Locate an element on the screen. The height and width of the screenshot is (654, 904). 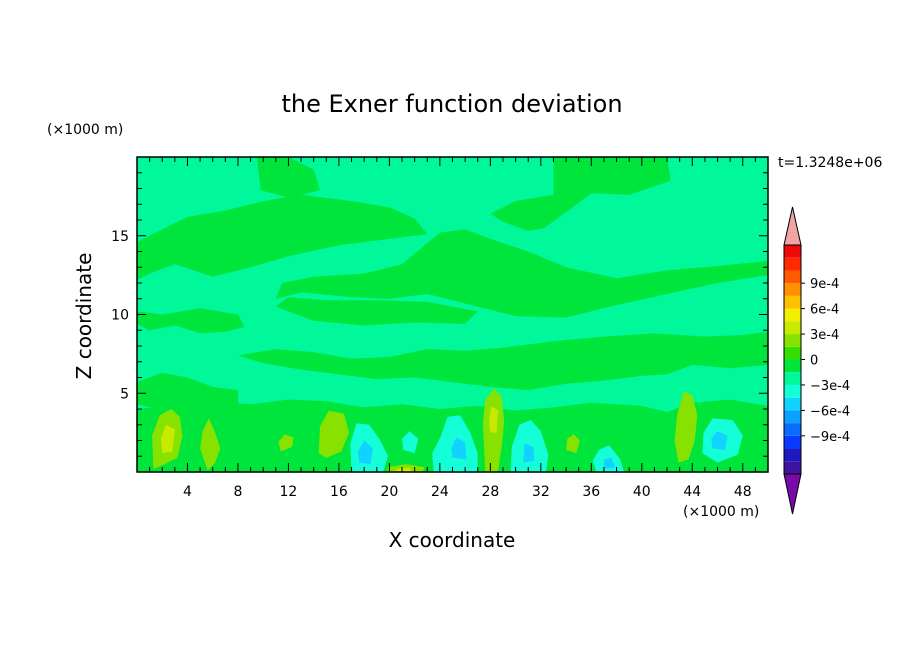
colorbar-label: 6e-4 is located at coordinates (824, 310).